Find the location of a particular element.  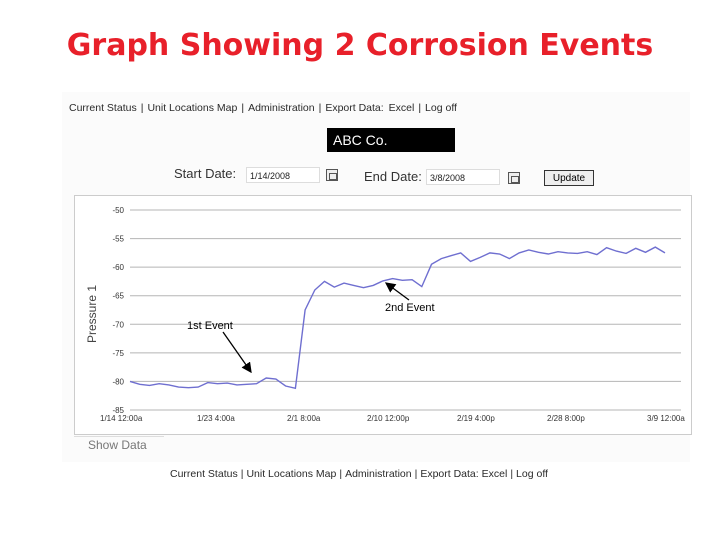

annotation-1st-event: 1st Event is located at coordinates (210, 326).